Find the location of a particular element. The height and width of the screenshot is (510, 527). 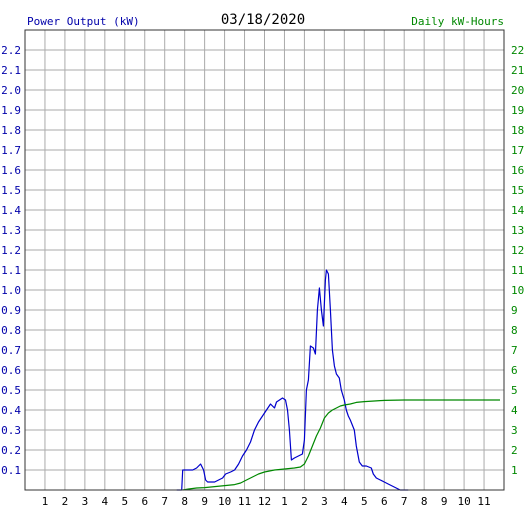

right-tick-label: 22 is located at coordinates (517, 50).